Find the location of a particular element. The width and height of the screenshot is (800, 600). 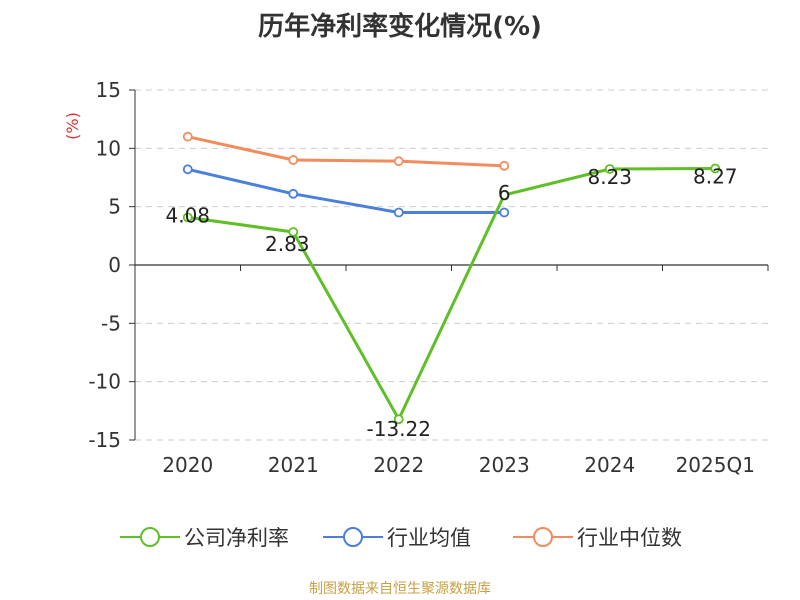

legend-item-1: 公司净利率 is located at coordinates (204, 538).